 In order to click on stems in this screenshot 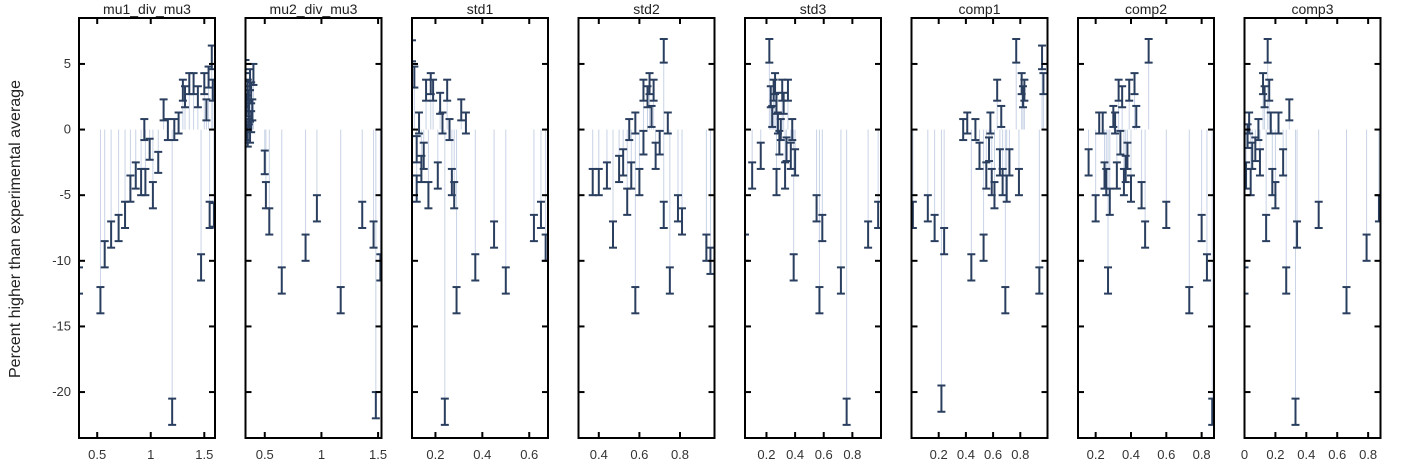, I will do `click(978, 224)`.